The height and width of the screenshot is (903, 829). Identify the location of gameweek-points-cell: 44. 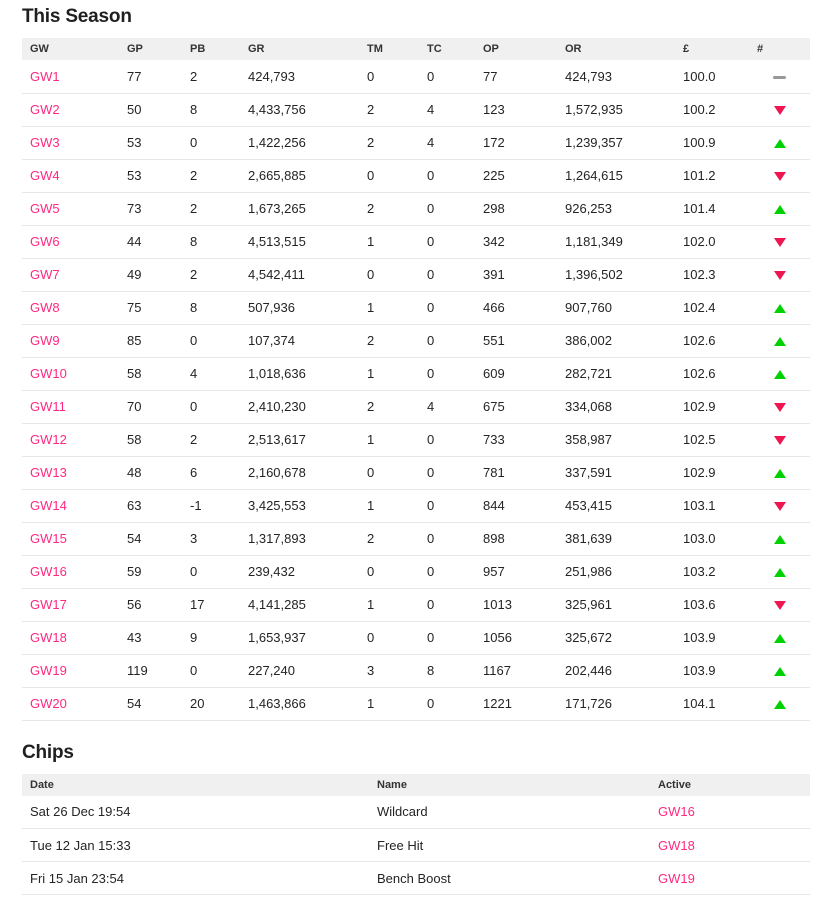
(150, 242).